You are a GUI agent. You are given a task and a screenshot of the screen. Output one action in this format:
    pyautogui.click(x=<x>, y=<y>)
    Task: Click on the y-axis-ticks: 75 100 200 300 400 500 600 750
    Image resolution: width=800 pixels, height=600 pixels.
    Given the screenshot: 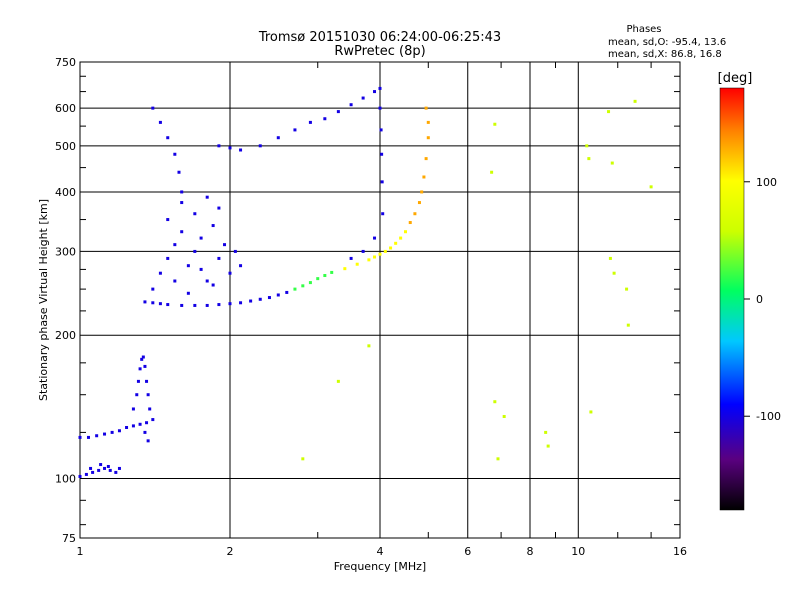 What is the action you would take?
    pyautogui.click(x=65, y=300)
    